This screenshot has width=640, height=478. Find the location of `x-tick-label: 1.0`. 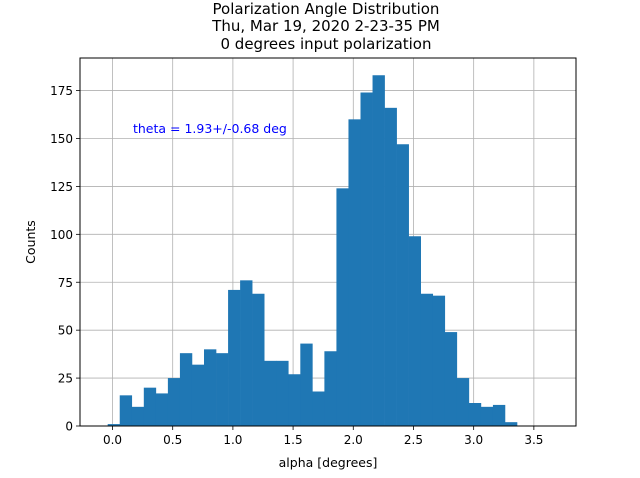

x-tick-label: 1.0 is located at coordinates (232, 440).